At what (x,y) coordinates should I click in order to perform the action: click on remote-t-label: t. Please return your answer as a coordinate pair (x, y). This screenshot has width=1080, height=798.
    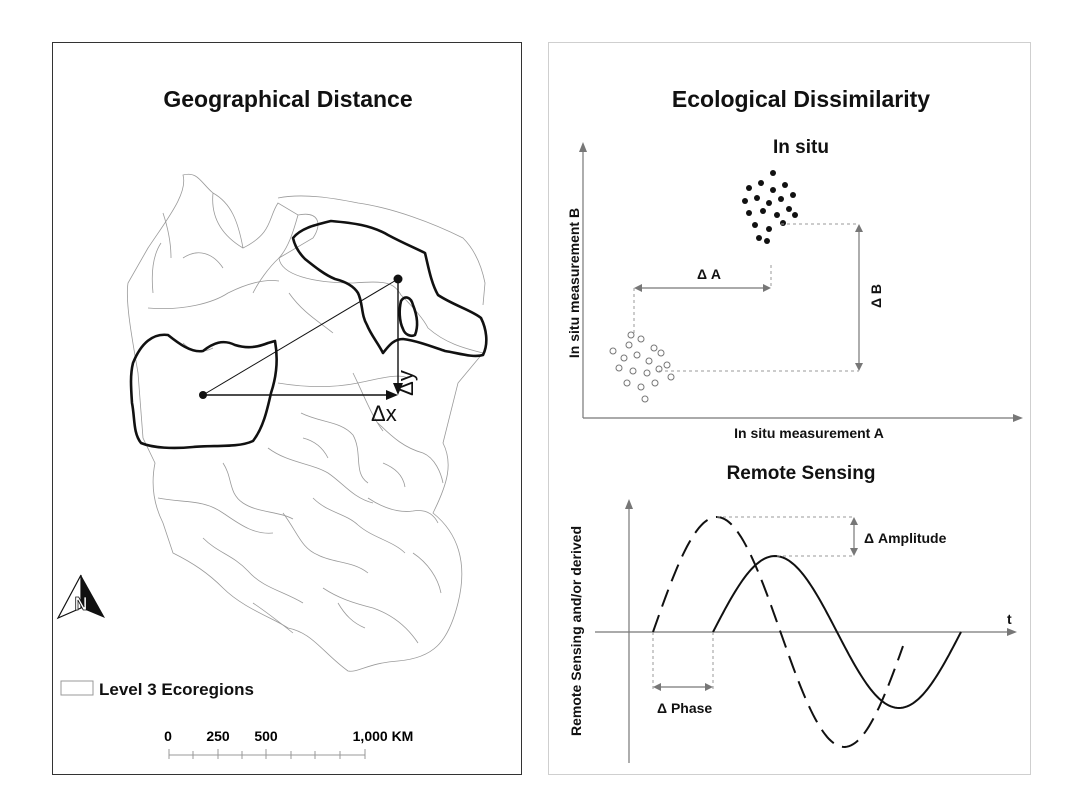
    Looking at the image, I should click on (1009, 619).